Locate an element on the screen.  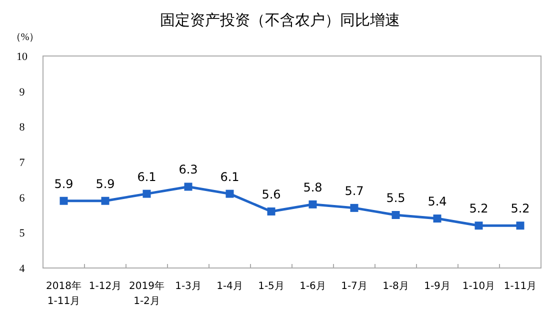
x-tick-label: 1-4月 is located at coordinates (229, 286).